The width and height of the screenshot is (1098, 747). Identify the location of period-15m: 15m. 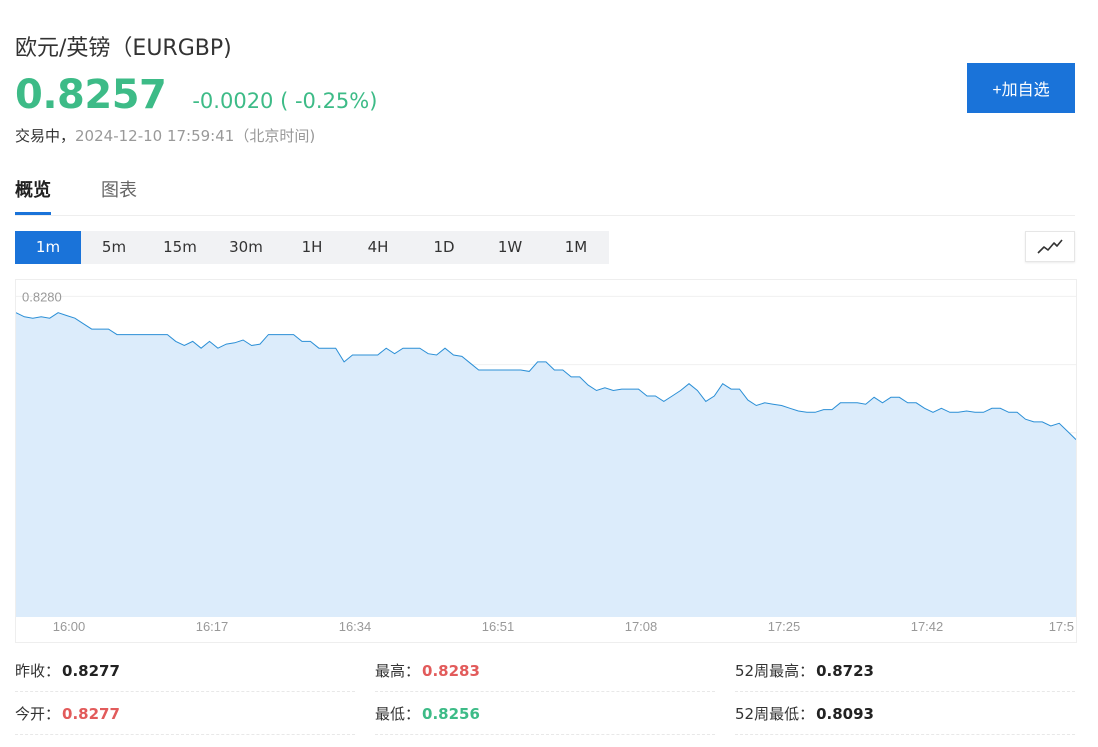
(180, 247).